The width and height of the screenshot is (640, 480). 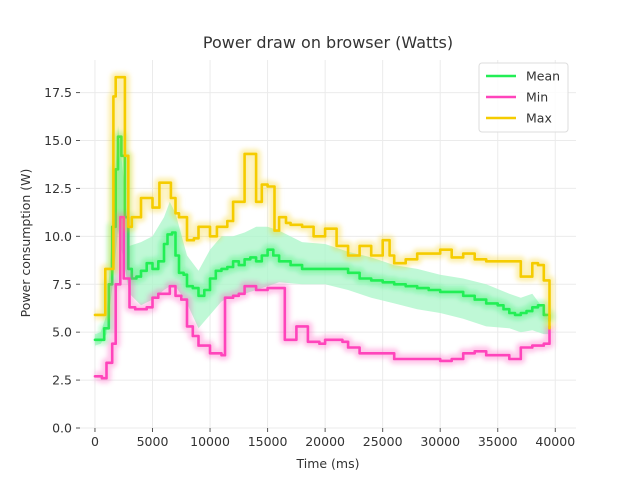 What do you see at coordinates (58, 188) in the screenshot?
I see `y-tick-label: 12.5` at bounding box center [58, 188].